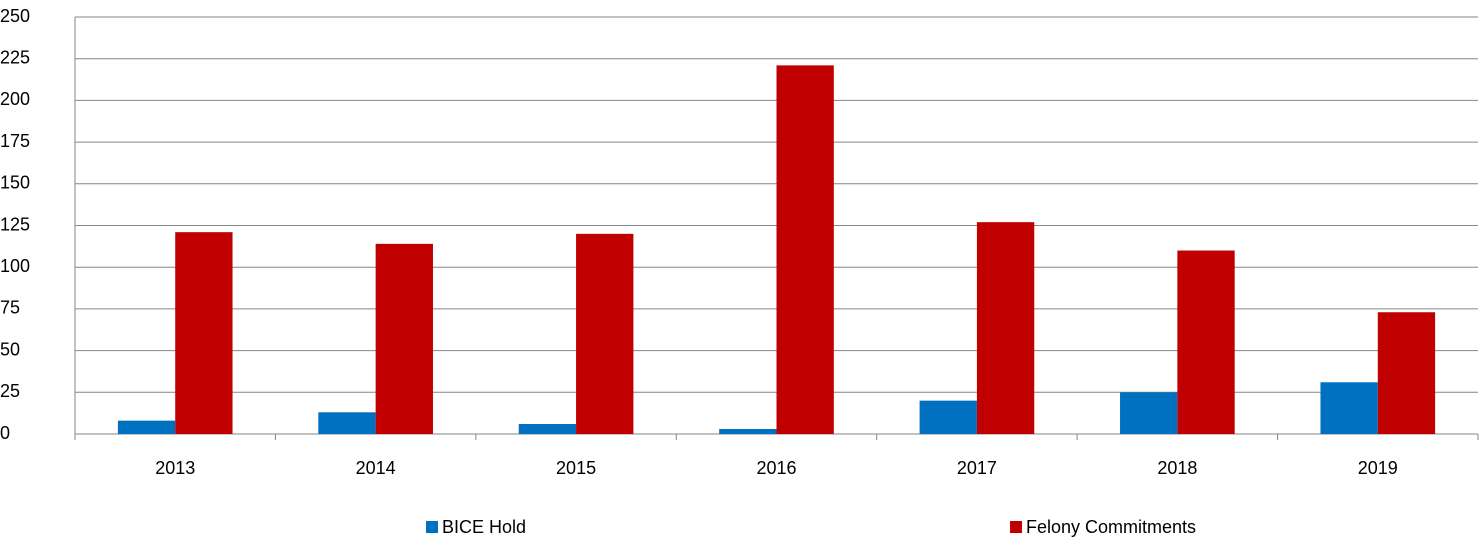 This screenshot has width=1479, height=547. Describe the element at coordinates (15, 141) in the screenshot. I see `y-tick-label: 175` at that location.